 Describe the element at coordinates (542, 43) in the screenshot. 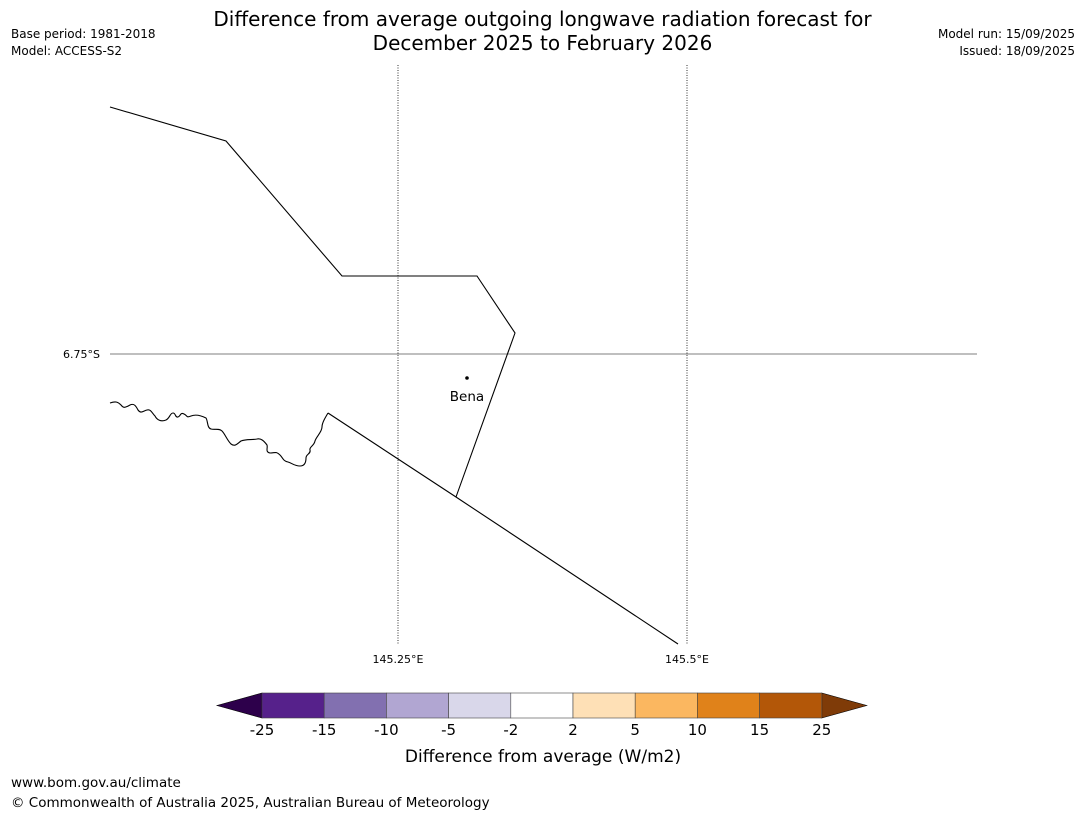

I see `map-title-line2: December 2025 to February 2026` at that location.